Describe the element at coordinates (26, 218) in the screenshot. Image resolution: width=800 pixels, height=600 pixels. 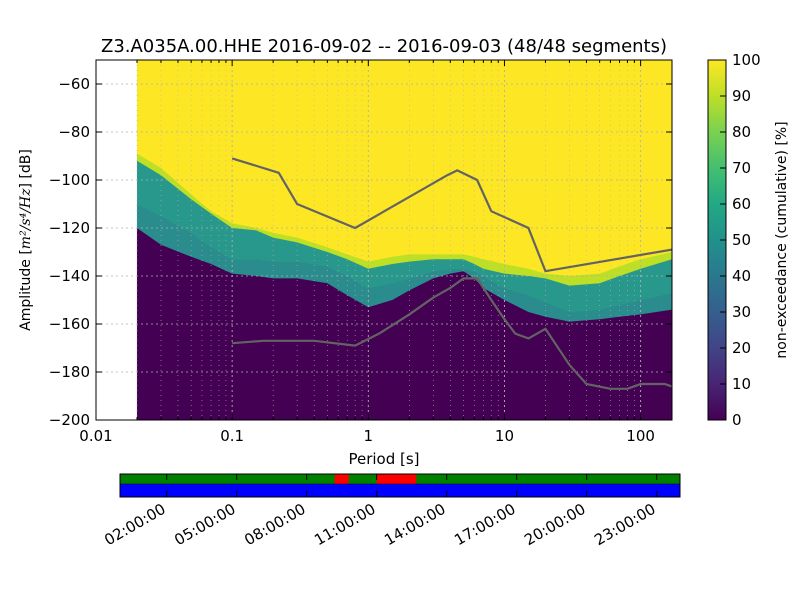
I see `y-axis-label-units: m²/s⁴/Hz` at that location.